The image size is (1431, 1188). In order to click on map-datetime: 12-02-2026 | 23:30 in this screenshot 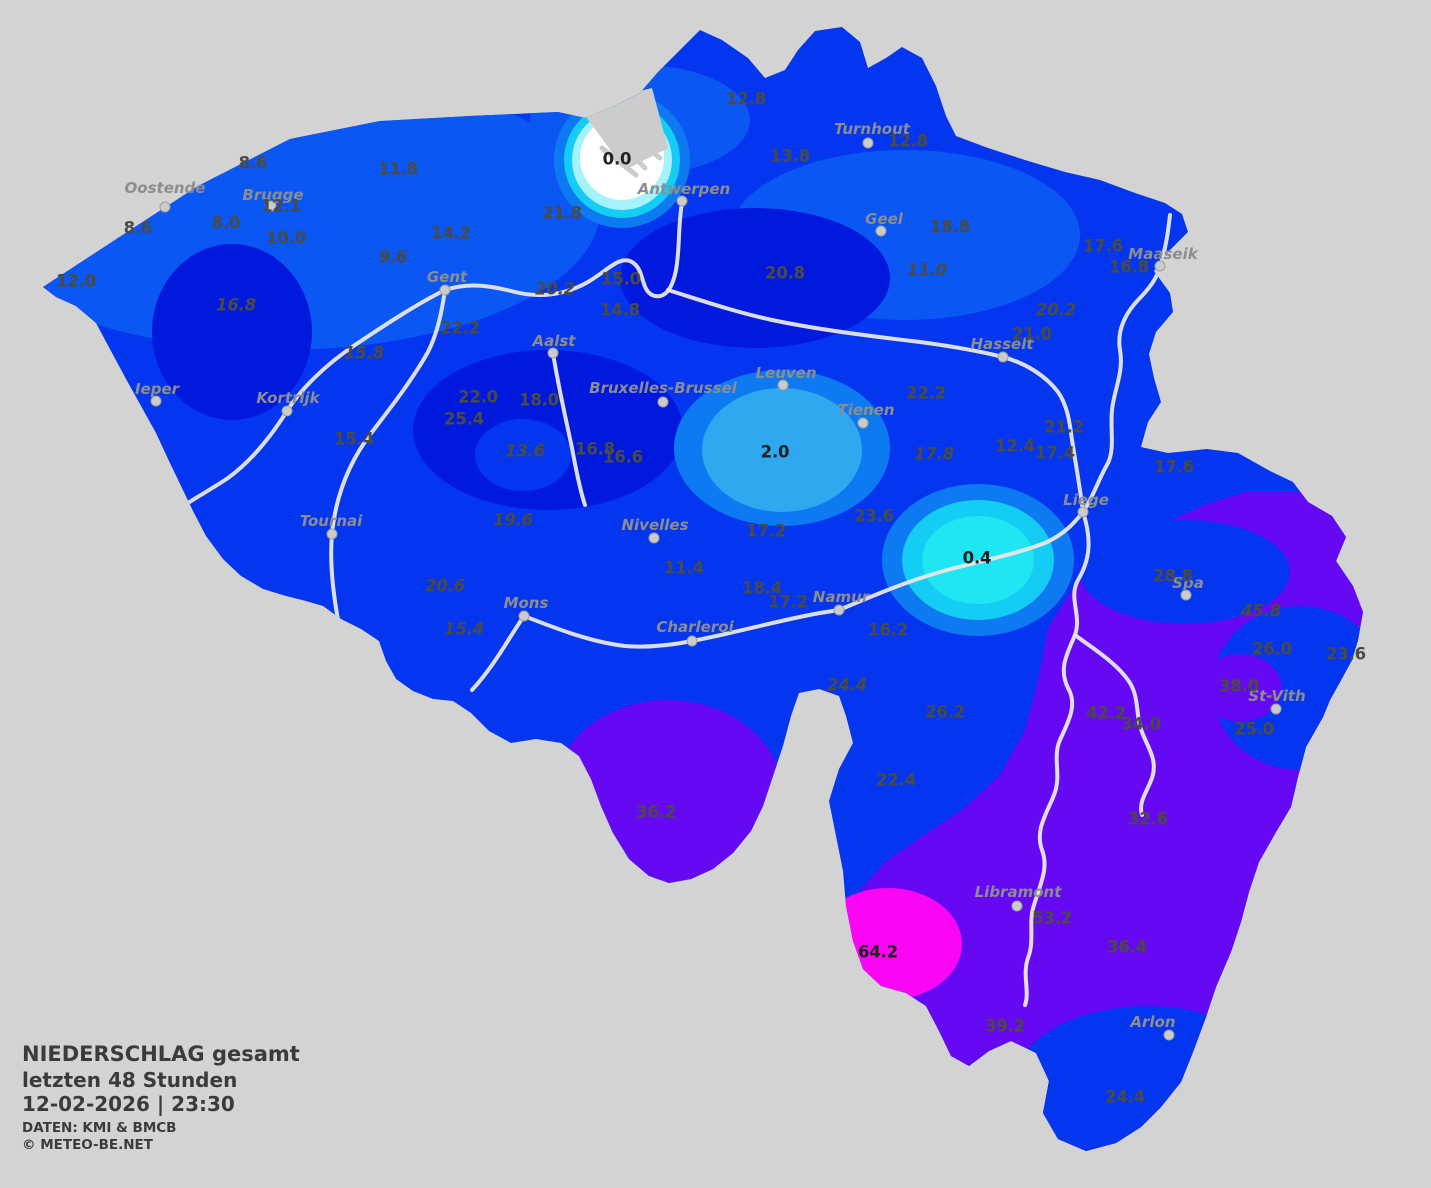, I will do `click(128, 1104)`.